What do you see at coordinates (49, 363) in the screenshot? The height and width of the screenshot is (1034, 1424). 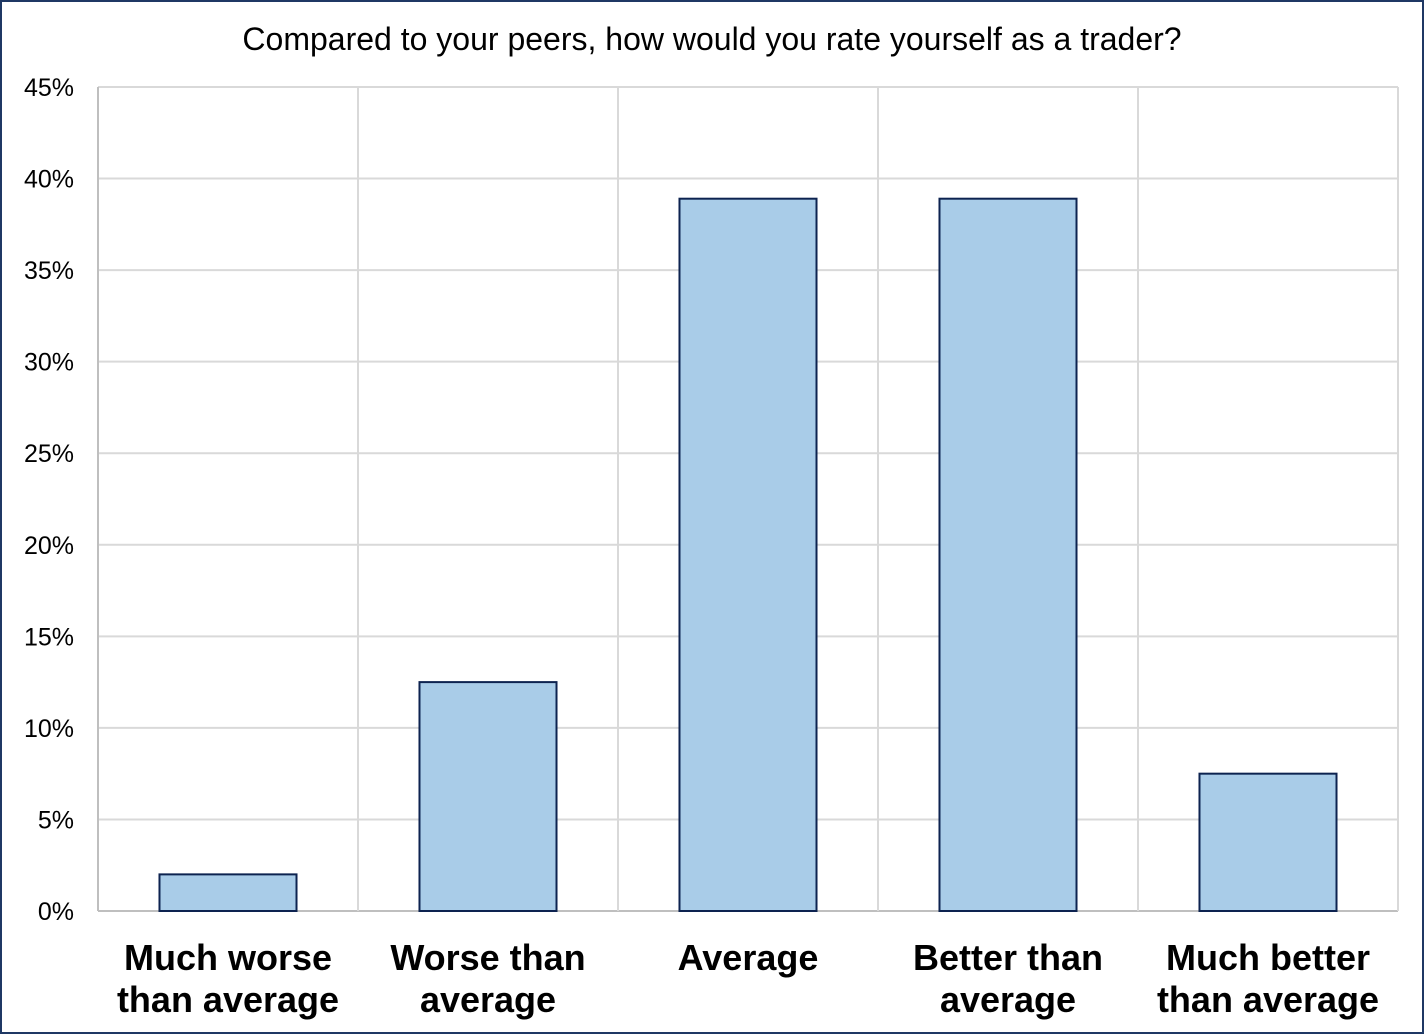 I see `y-tick-label: 30%` at bounding box center [49, 363].